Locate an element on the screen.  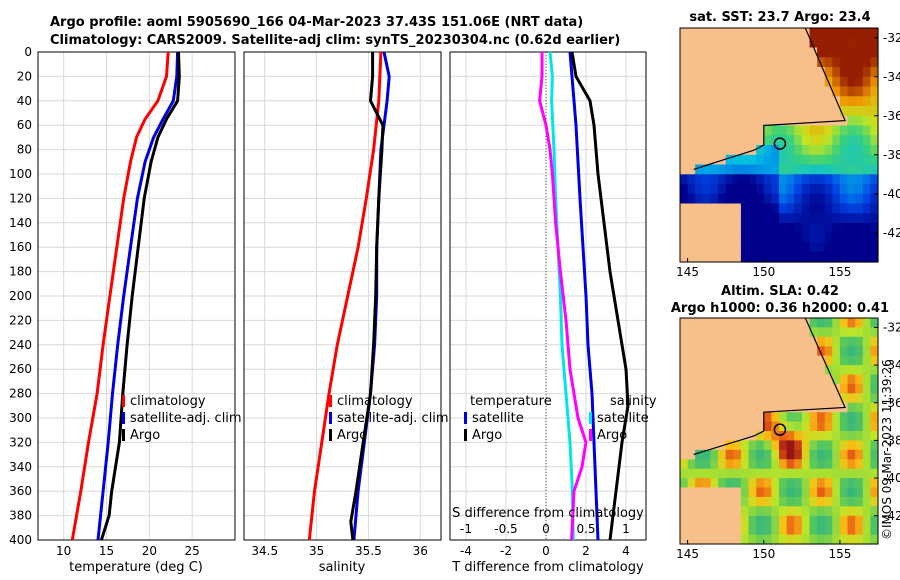
y-tick-label: 300 is located at coordinates (20, 418).